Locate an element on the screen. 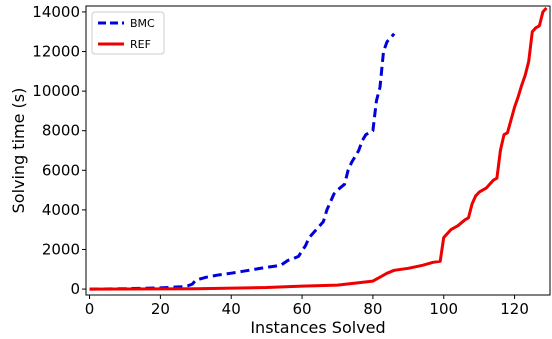 This screenshot has height=339, width=552. x-tick-label: 60 is located at coordinates (302, 309).